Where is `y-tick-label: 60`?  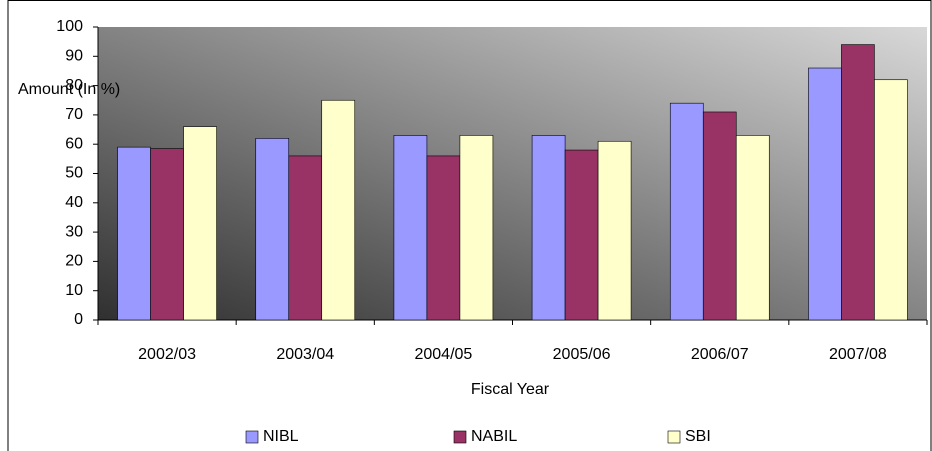 y-tick-label: 60 is located at coordinates (74, 143).